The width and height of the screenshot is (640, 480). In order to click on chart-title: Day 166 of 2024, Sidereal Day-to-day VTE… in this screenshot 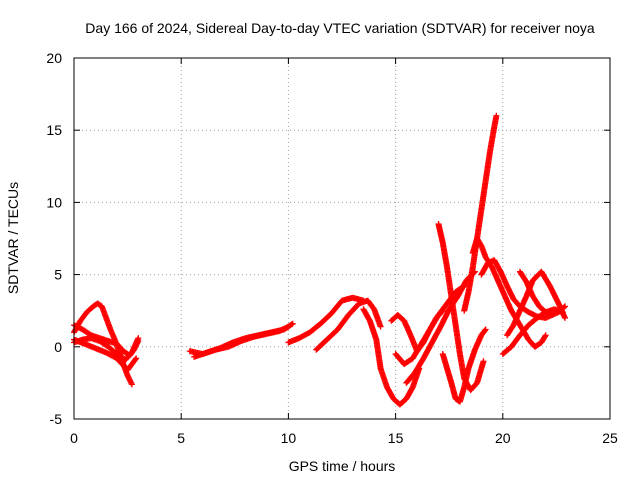, I will do `click(340, 28)`.